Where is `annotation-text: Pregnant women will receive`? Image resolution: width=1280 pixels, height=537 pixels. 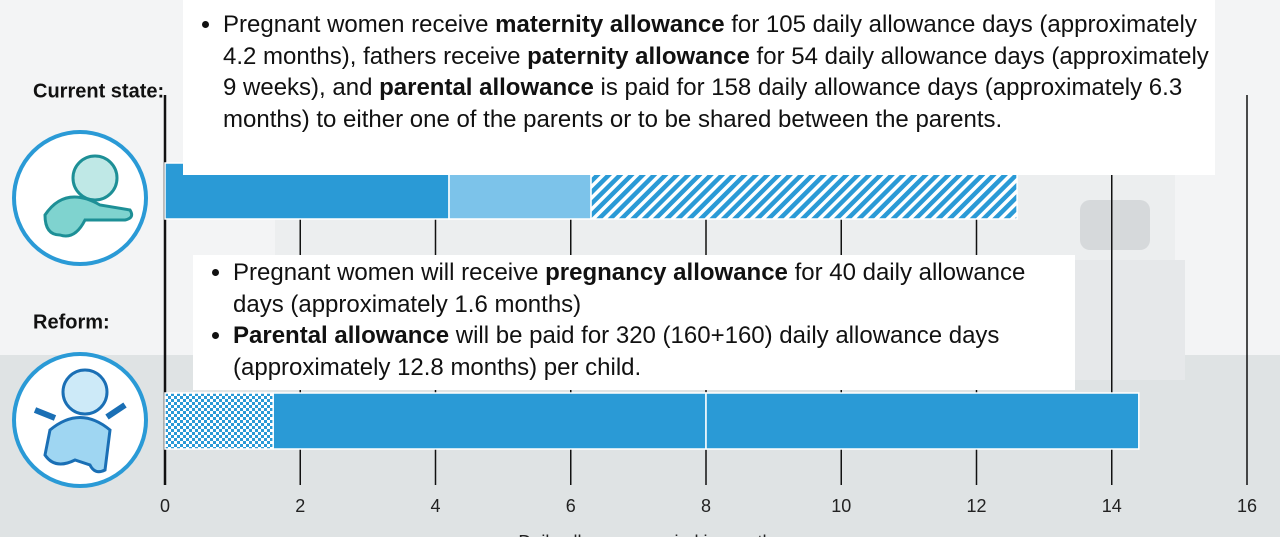
annotation-text: Pregnant women will receive is located at coordinates (389, 272).